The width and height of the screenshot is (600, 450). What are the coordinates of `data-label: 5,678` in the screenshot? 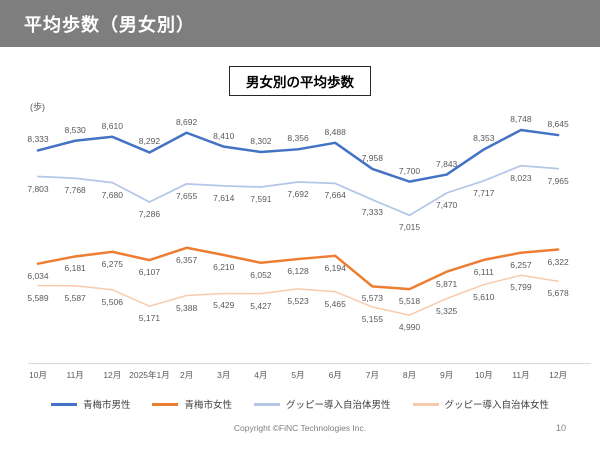 It's located at (558, 293).